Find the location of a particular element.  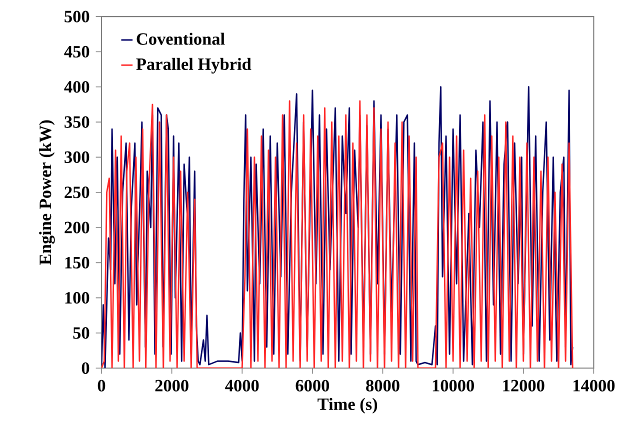

y-tick-label: 450 is located at coordinates (77, 52).